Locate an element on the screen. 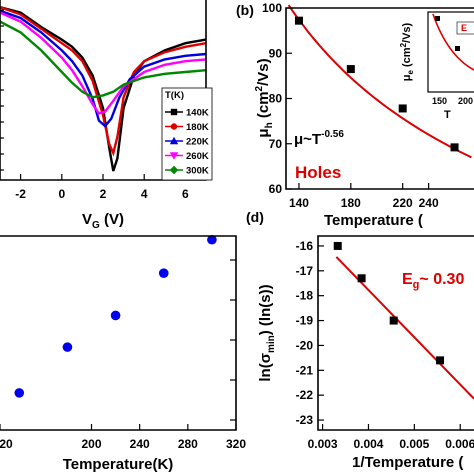 Image resolution: width=474 pixels, height=474 pixels. x-label-unit: (V) is located at coordinates (112, 219).